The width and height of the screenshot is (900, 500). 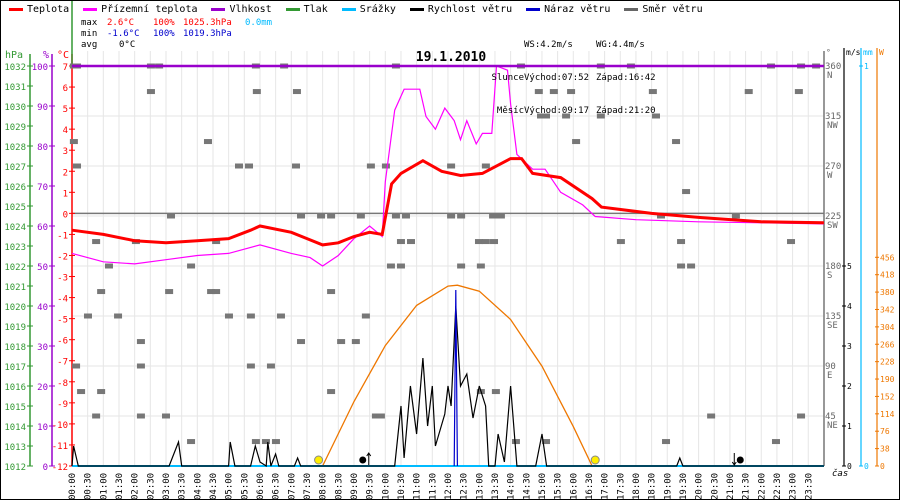 I want to click on legend-label: Náraz větru, so click(x=577, y=9).